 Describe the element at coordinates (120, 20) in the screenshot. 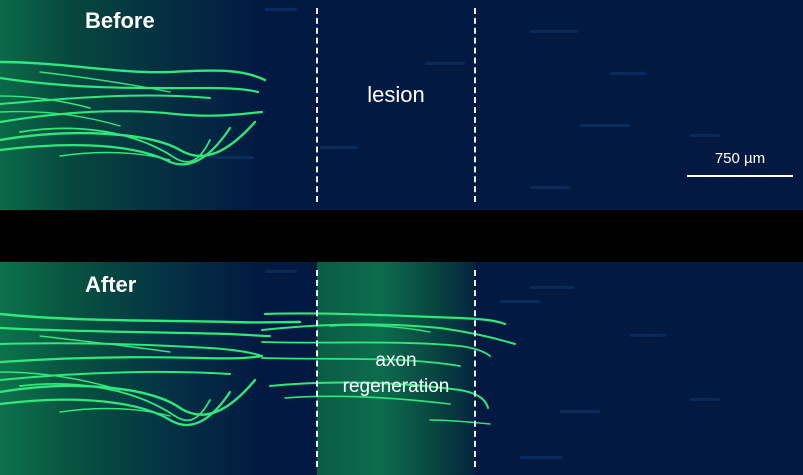

I see `before-title: Before` at that location.